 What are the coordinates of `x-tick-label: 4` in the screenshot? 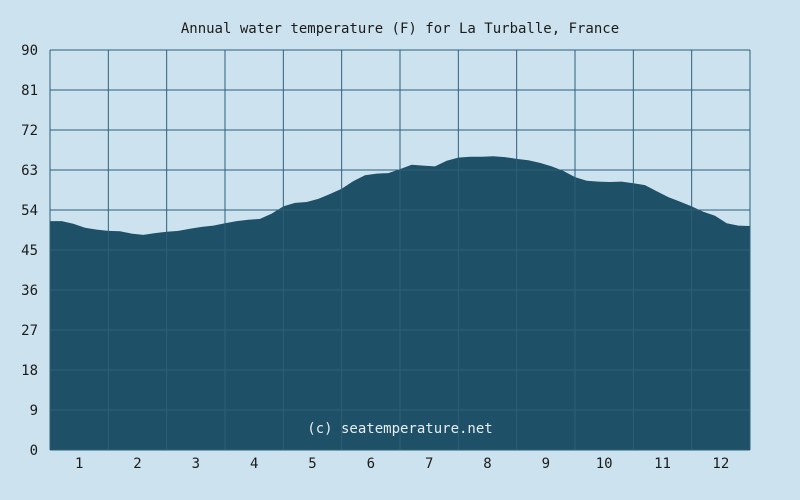 It's located at (254, 464).